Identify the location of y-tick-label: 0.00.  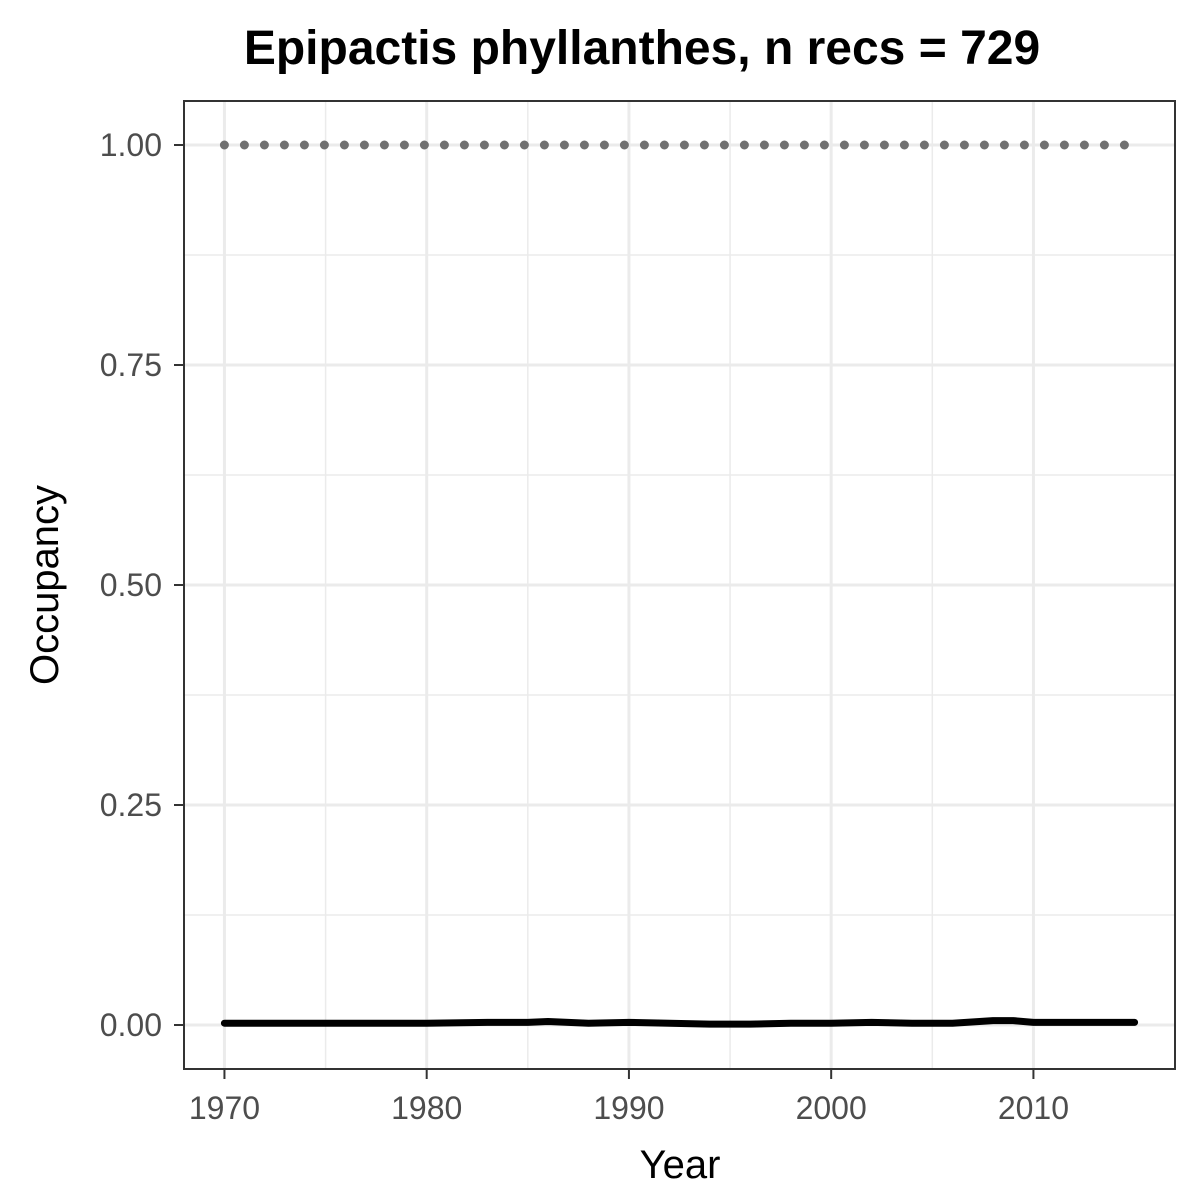
(131, 1025).